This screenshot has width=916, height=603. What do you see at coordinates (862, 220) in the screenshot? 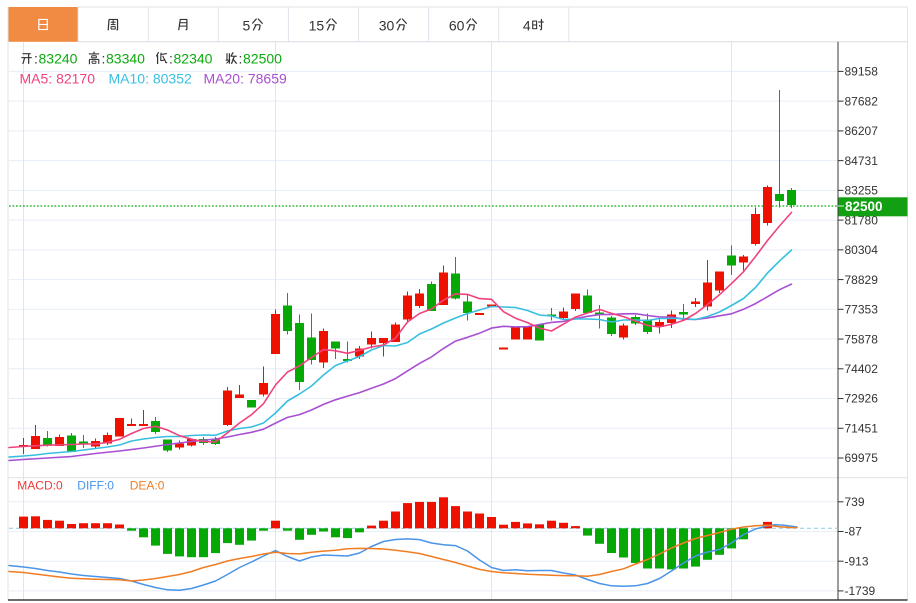
I see `svg-text: 81780` at bounding box center [862, 220].